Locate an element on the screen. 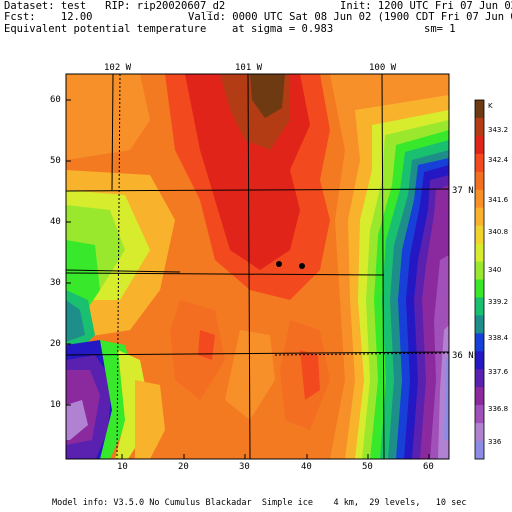  field-name-label: Equivalent potential temperature is located at coordinates (105, 29).